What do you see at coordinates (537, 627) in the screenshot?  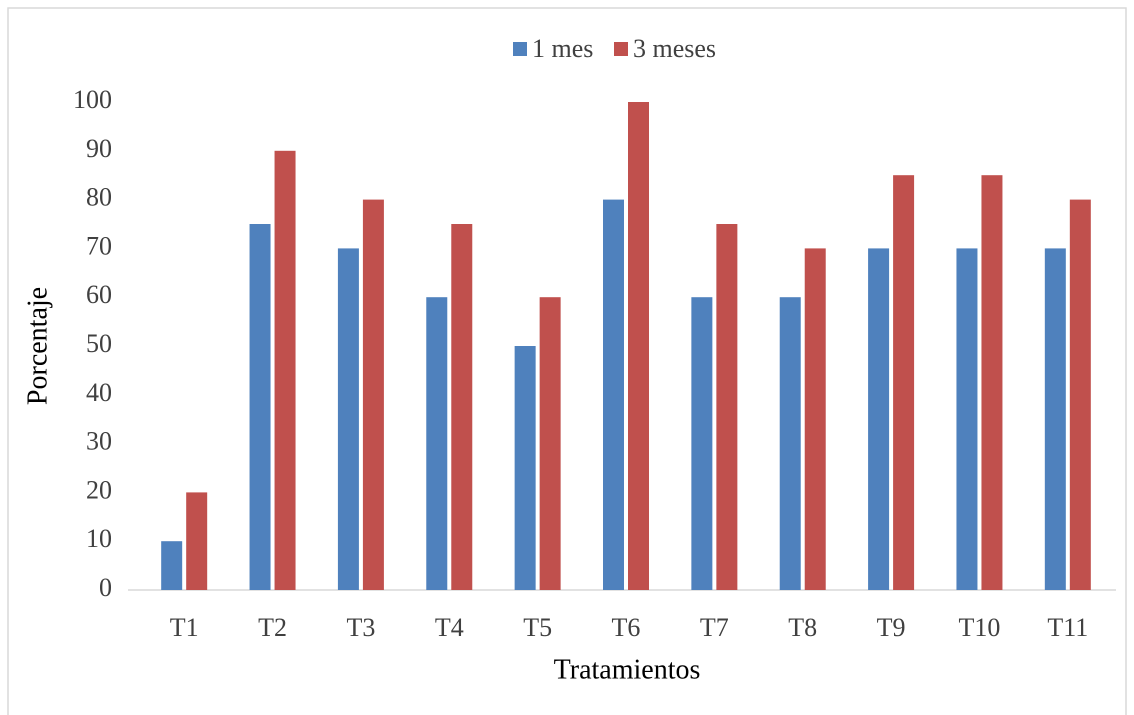 I see `x-tick-label: T5` at bounding box center [537, 627].